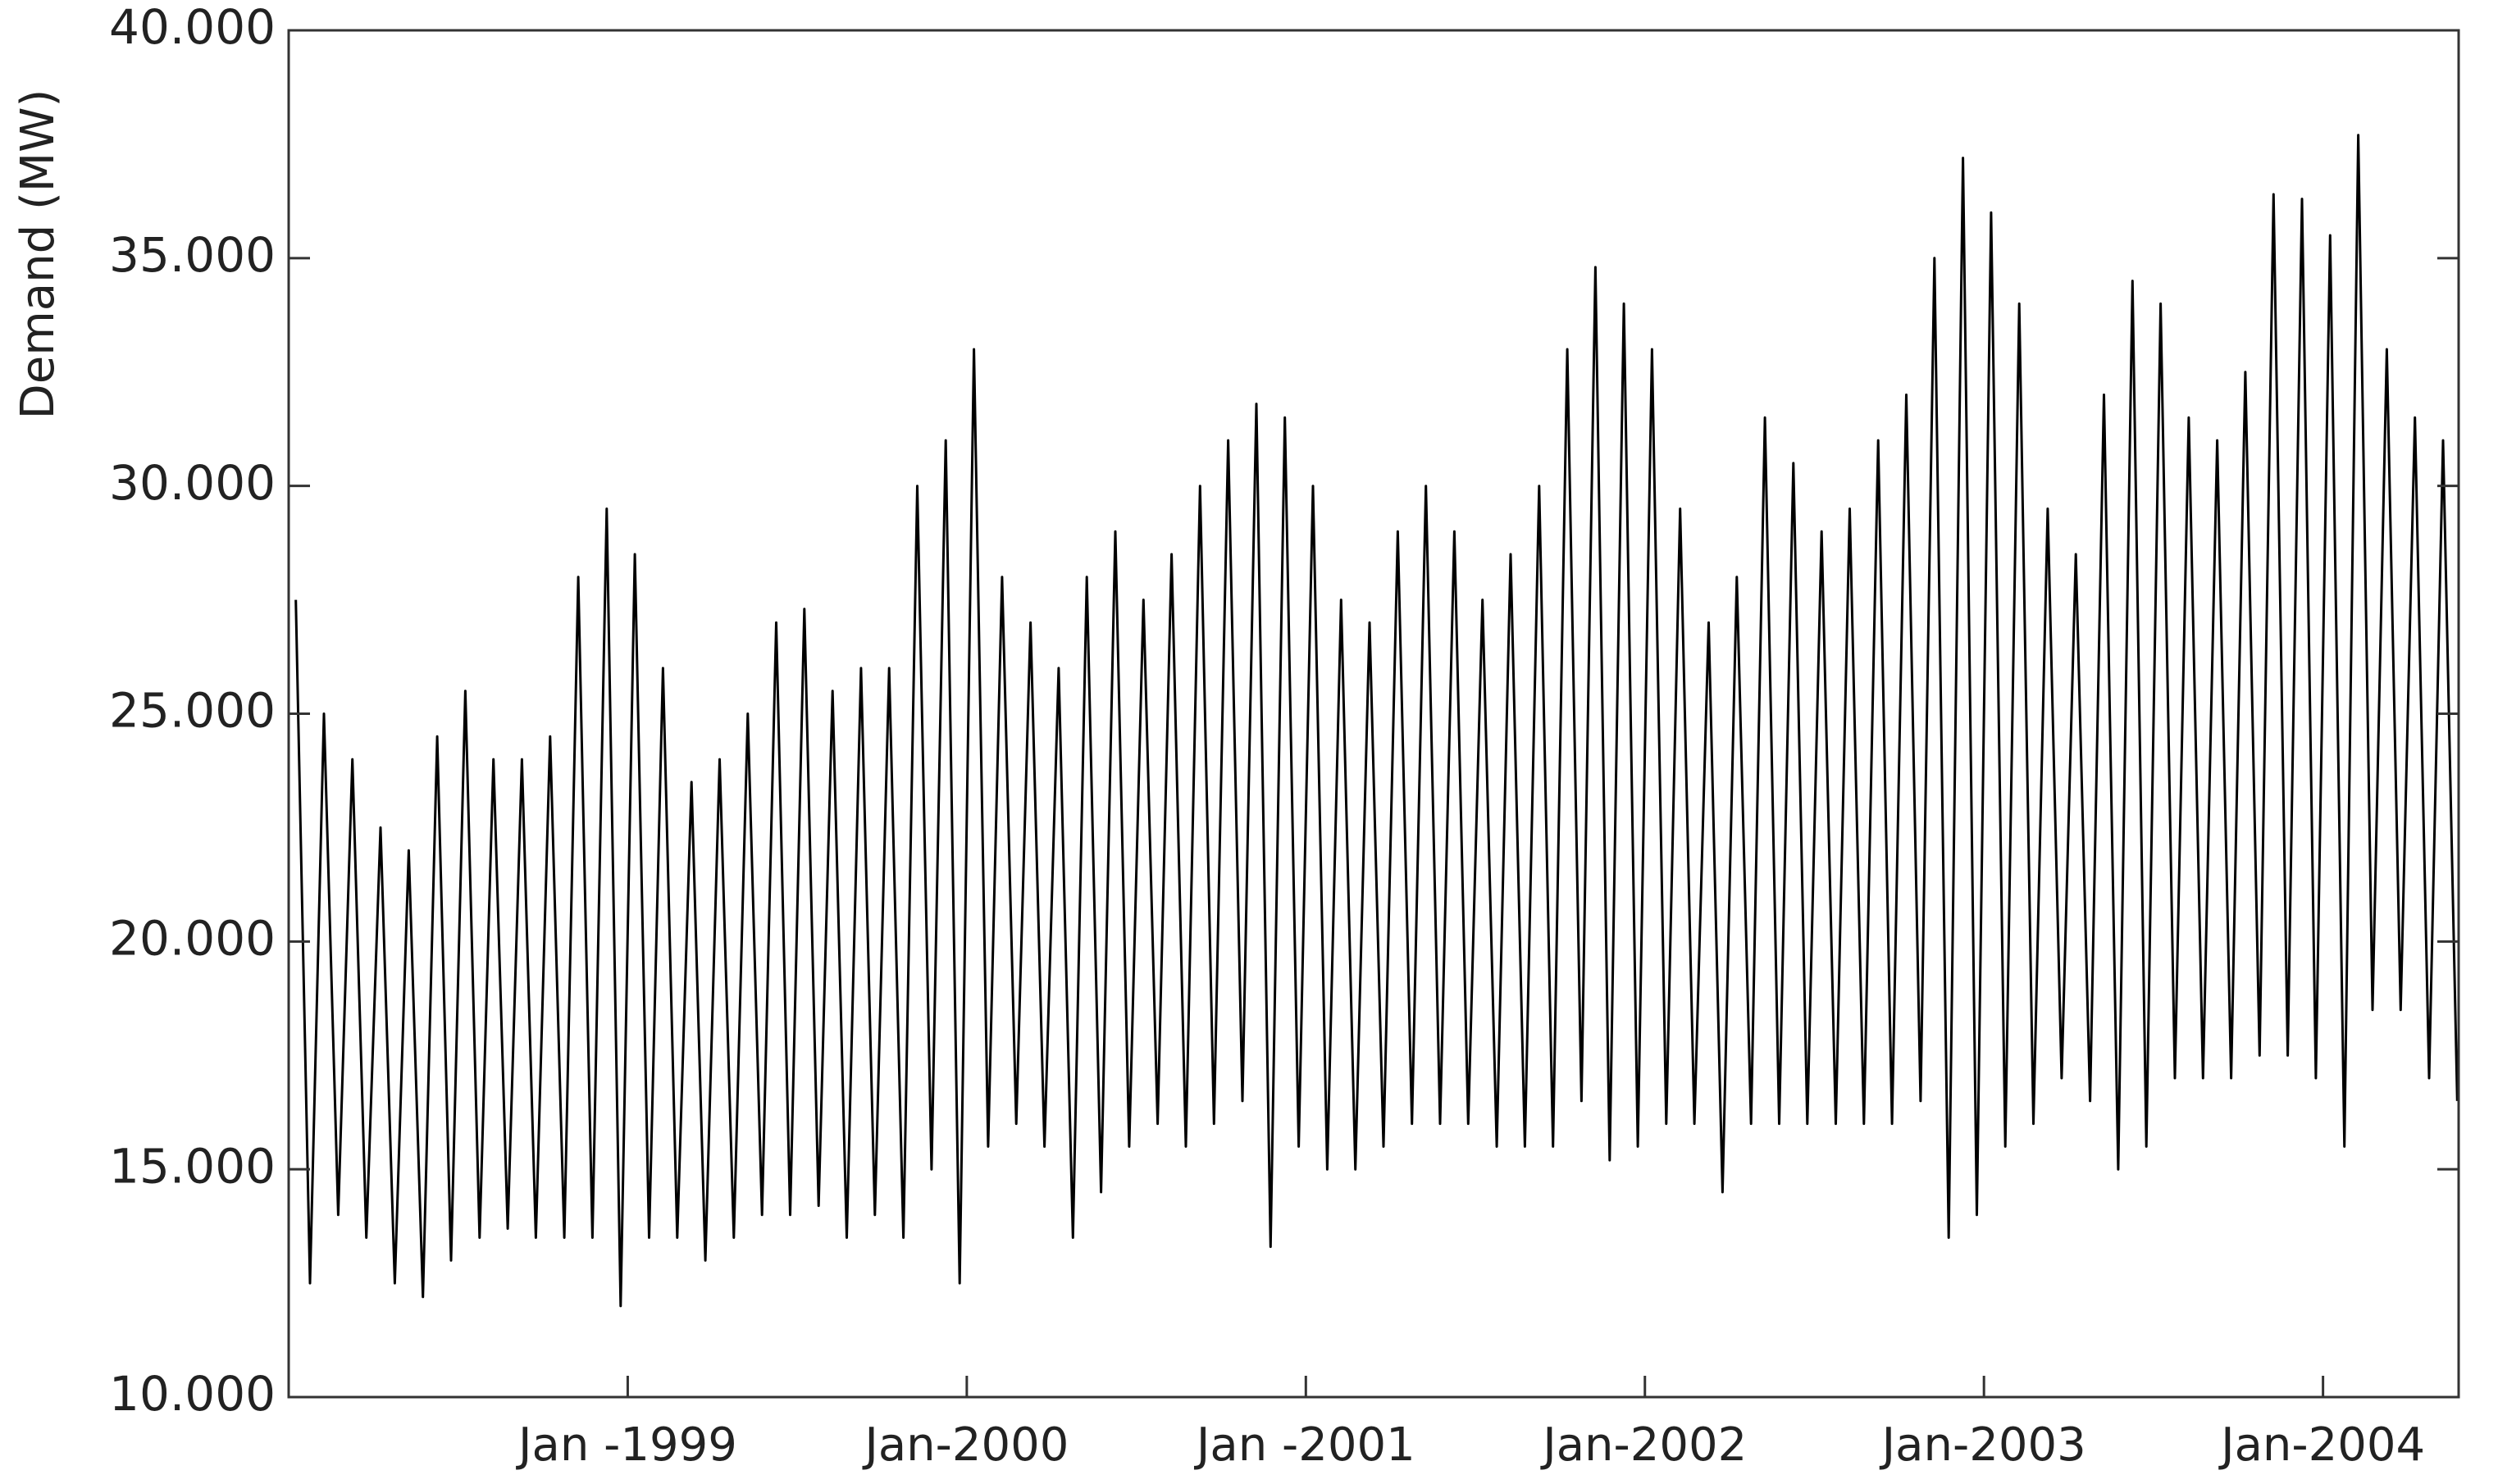 The height and width of the screenshot is (1484, 2498). What do you see at coordinates (38, 254) in the screenshot?
I see `y-axis-label: Demand (MW)` at bounding box center [38, 254].